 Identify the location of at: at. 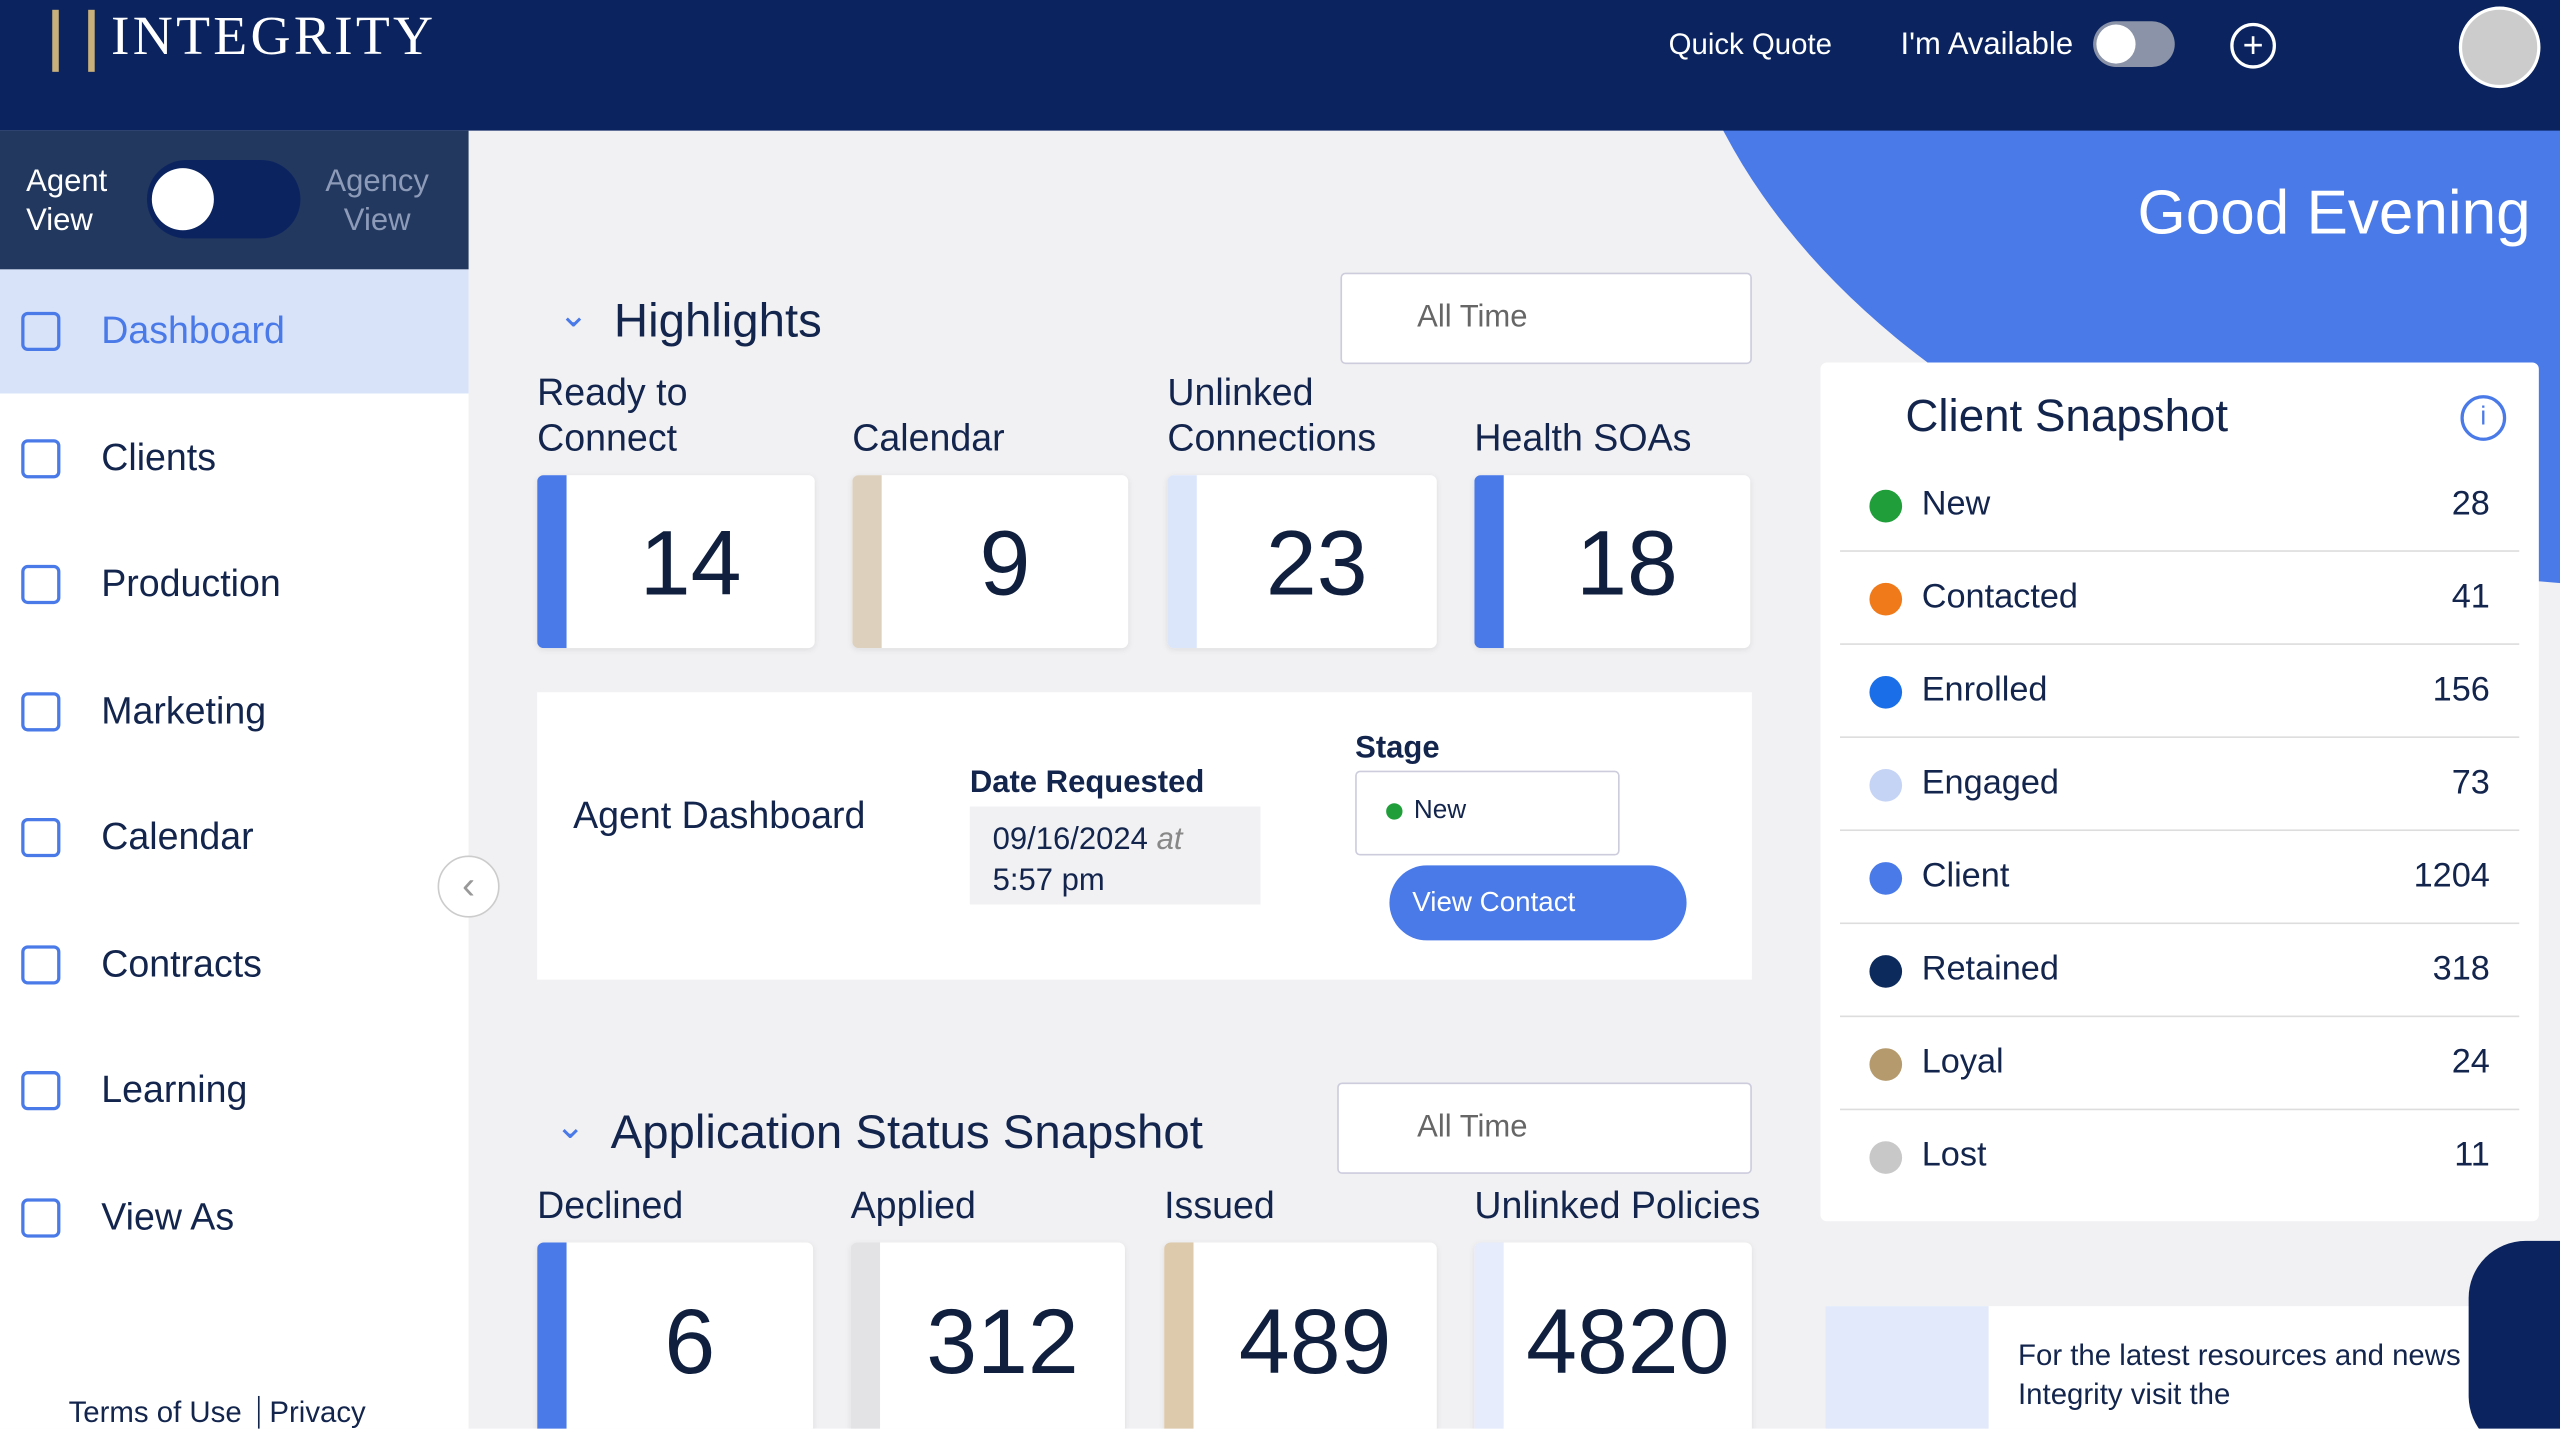
(1169, 840).